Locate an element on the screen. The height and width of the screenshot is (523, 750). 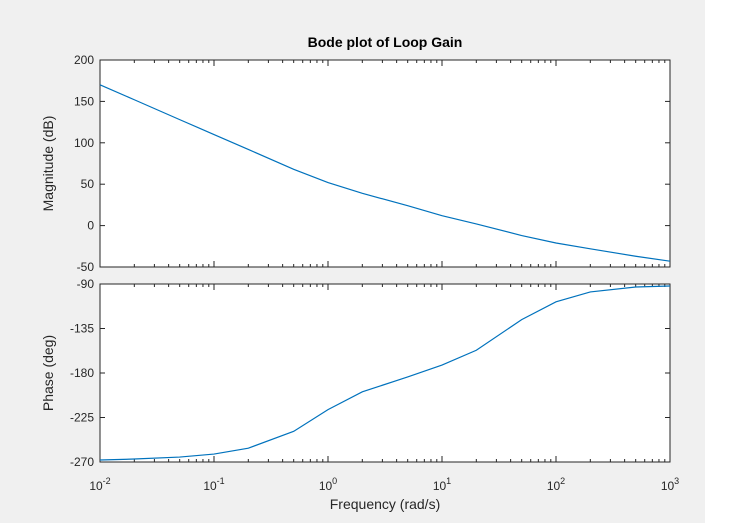
chart-title: Bode plot of Loop Gain is located at coordinates (385, 42).